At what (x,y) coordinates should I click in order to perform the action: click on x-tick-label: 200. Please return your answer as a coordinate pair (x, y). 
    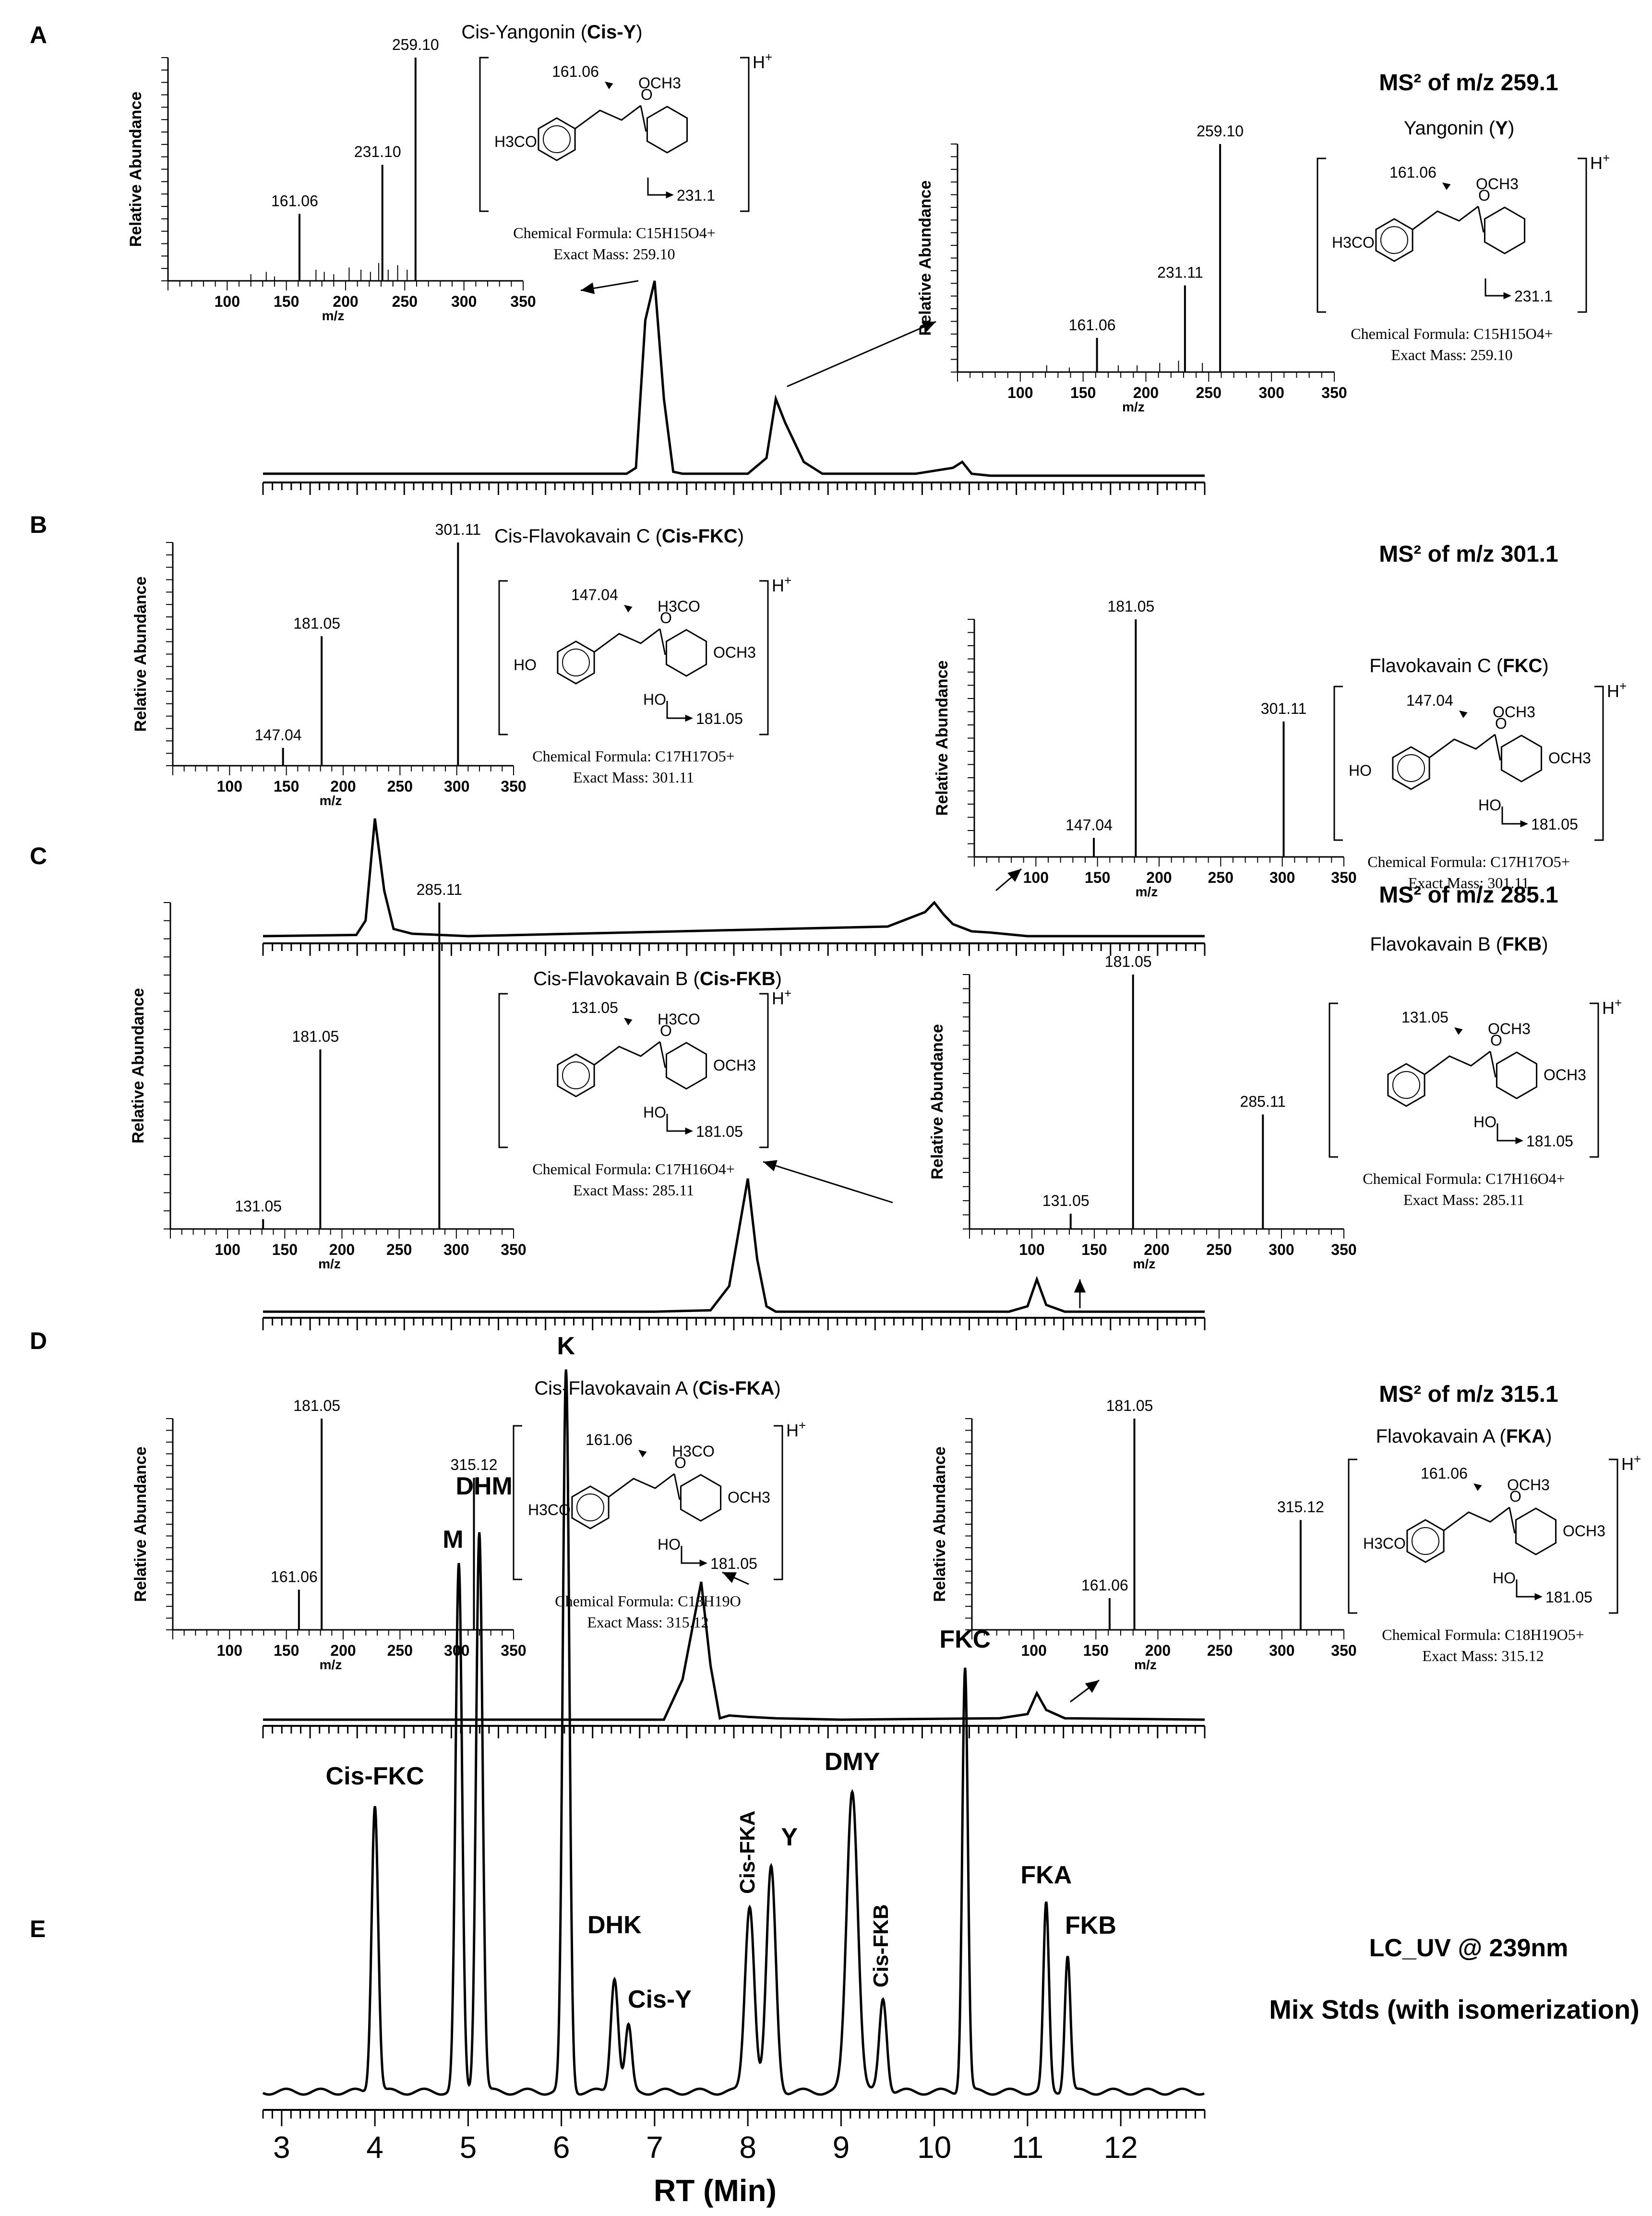
    Looking at the image, I should click on (1146, 392).